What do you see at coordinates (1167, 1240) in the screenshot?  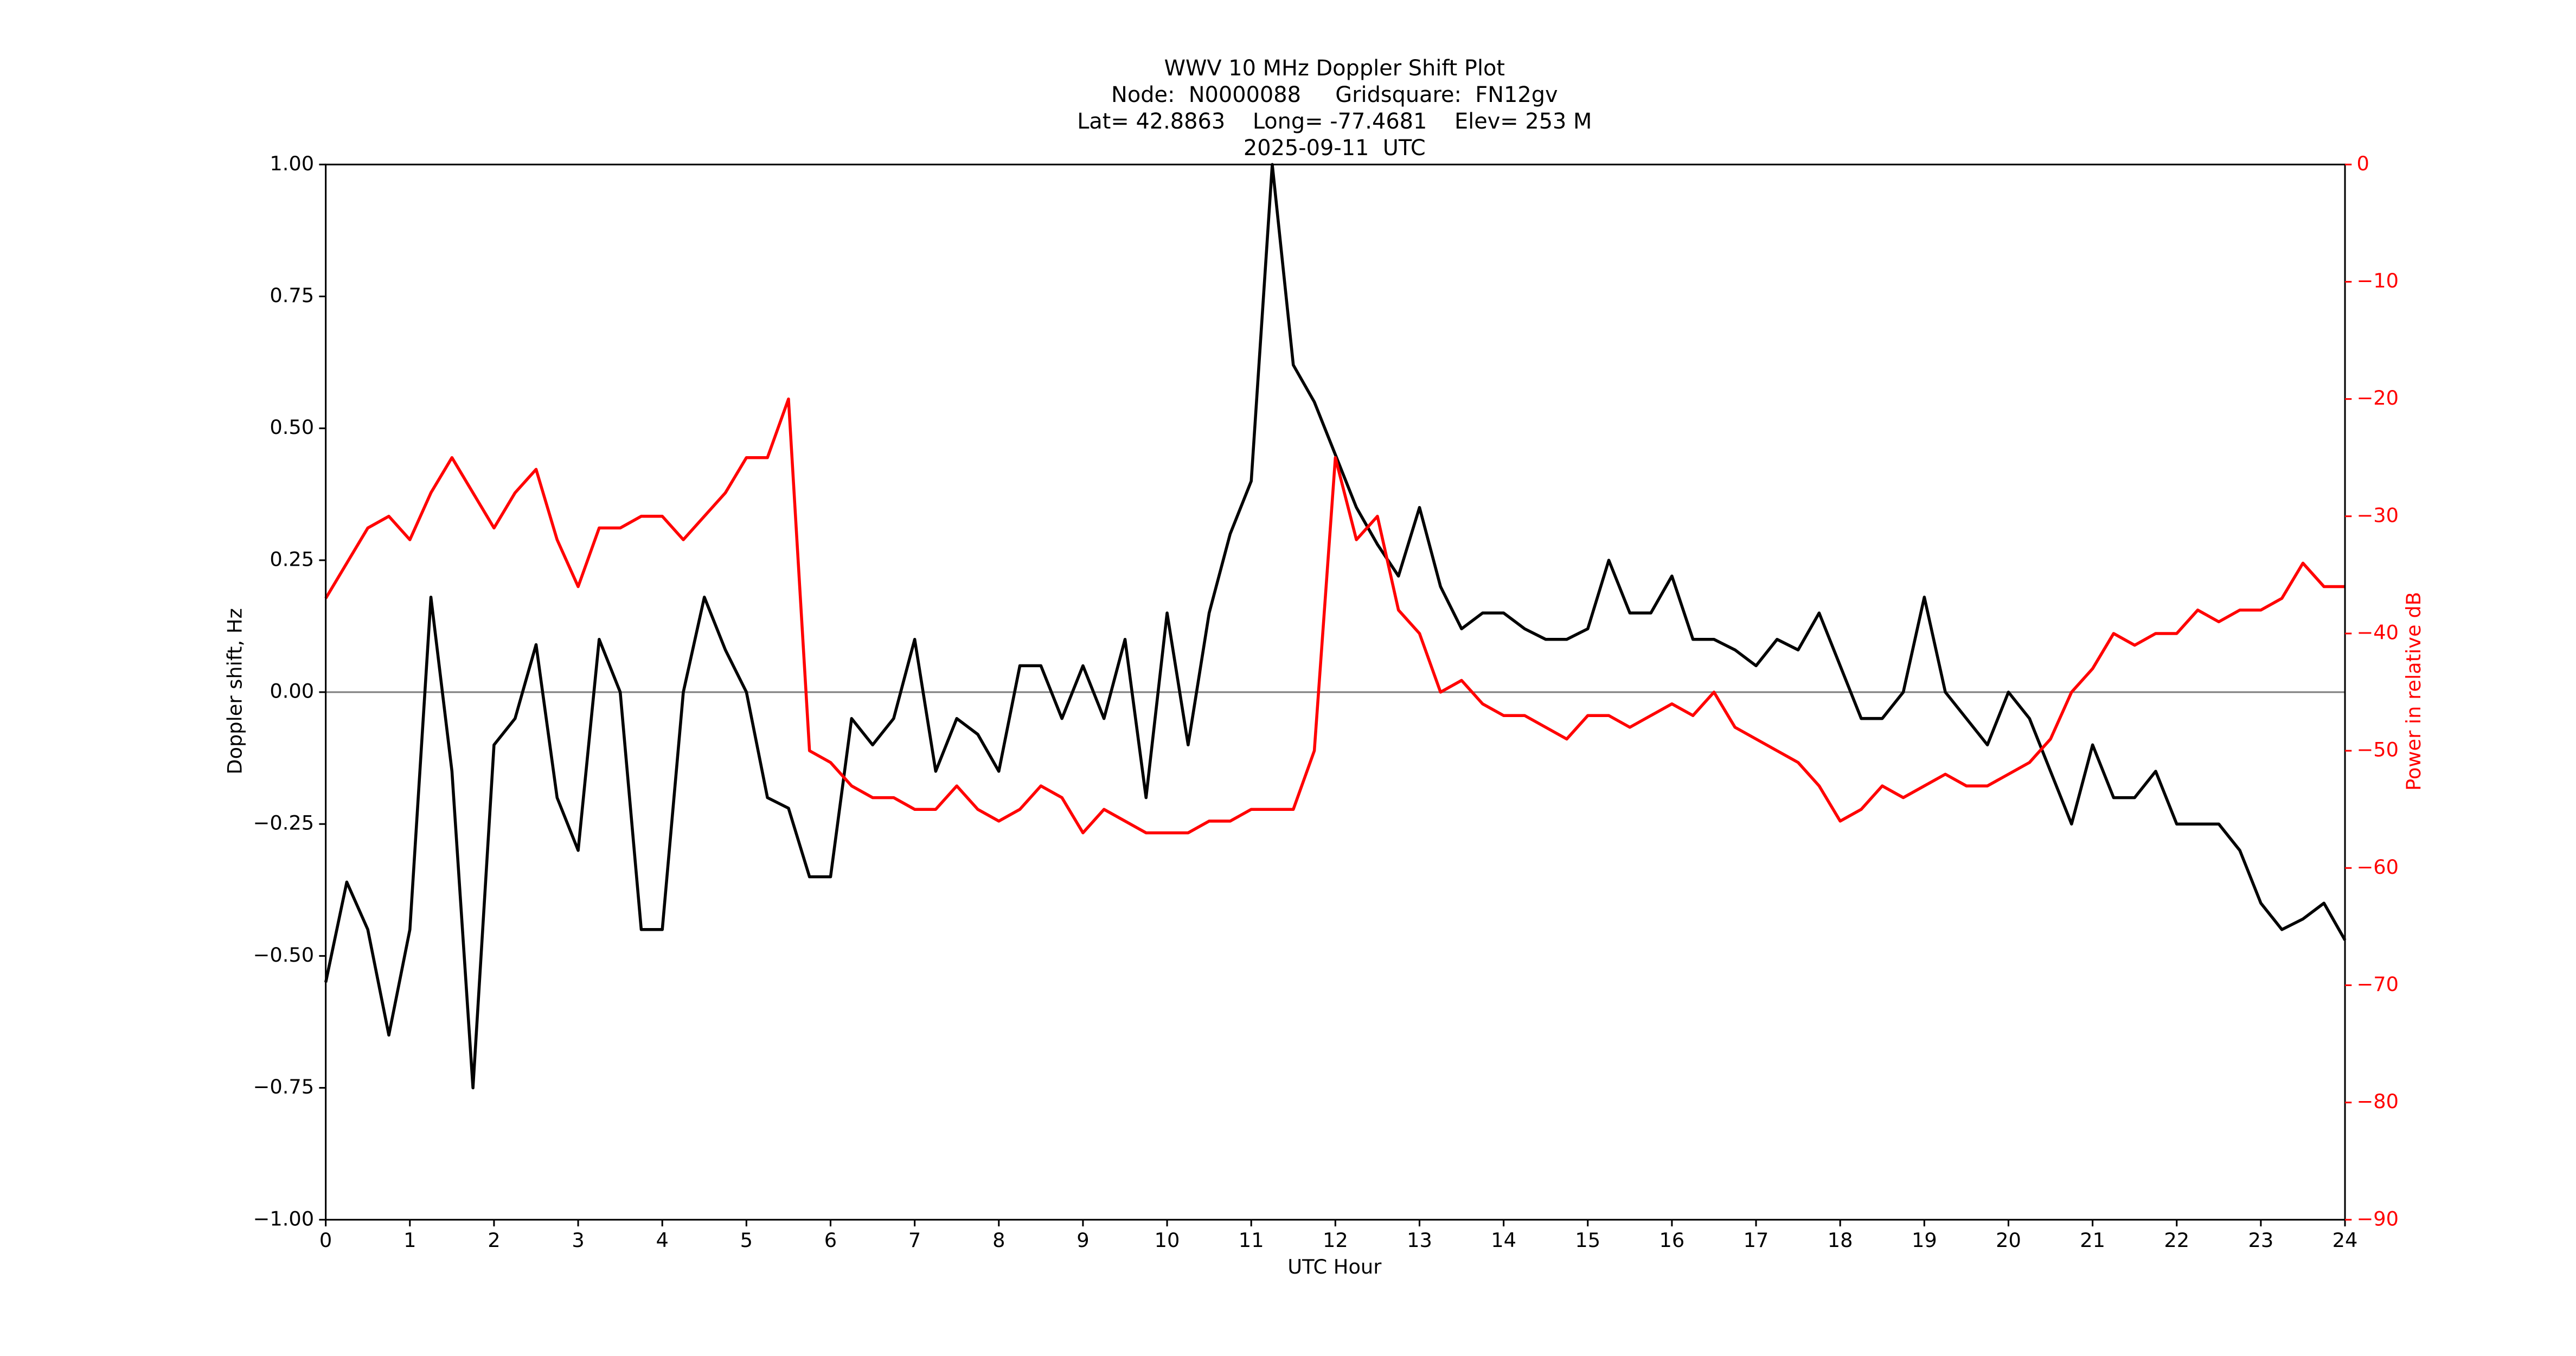 I see `x-tick-label: 10` at bounding box center [1167, 1240].